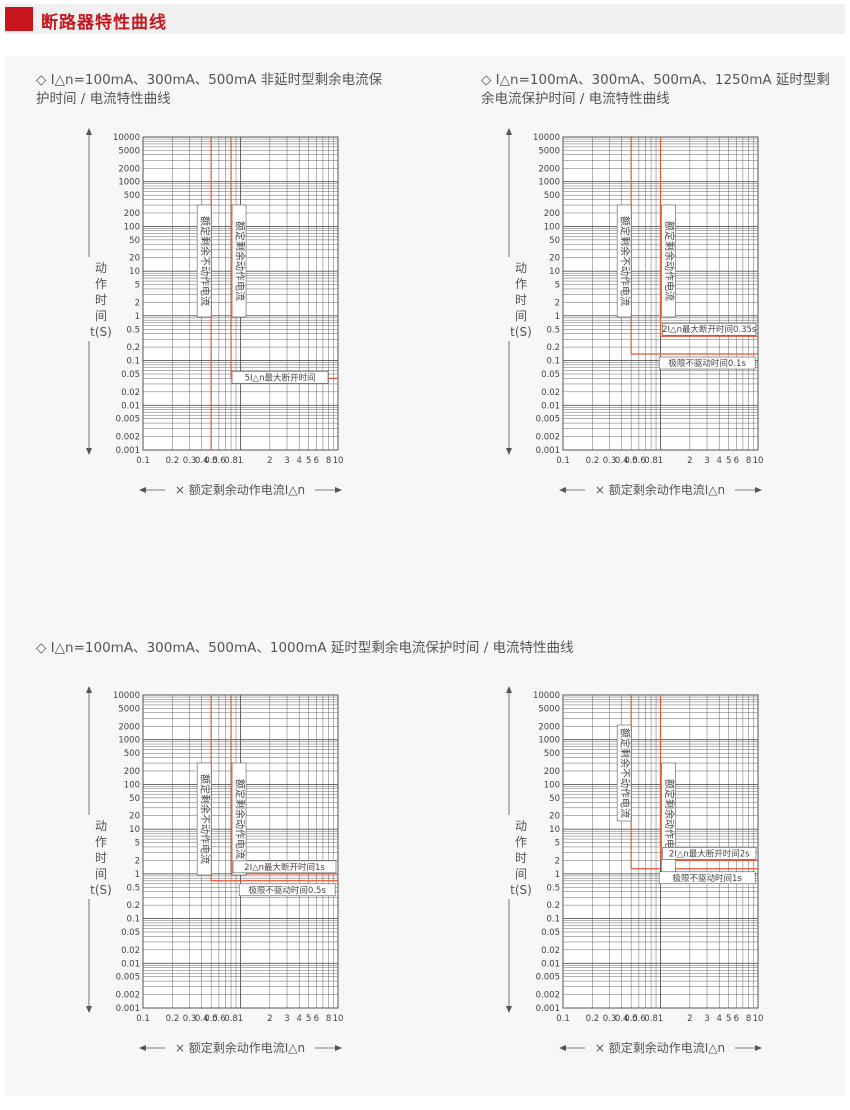 The height and width of the screenshot is (1110, 850). What do you see at coordinates (173, 461) in the screenshot?
I see `x-tick-label: 0.2` at bounding box center [173, 461].